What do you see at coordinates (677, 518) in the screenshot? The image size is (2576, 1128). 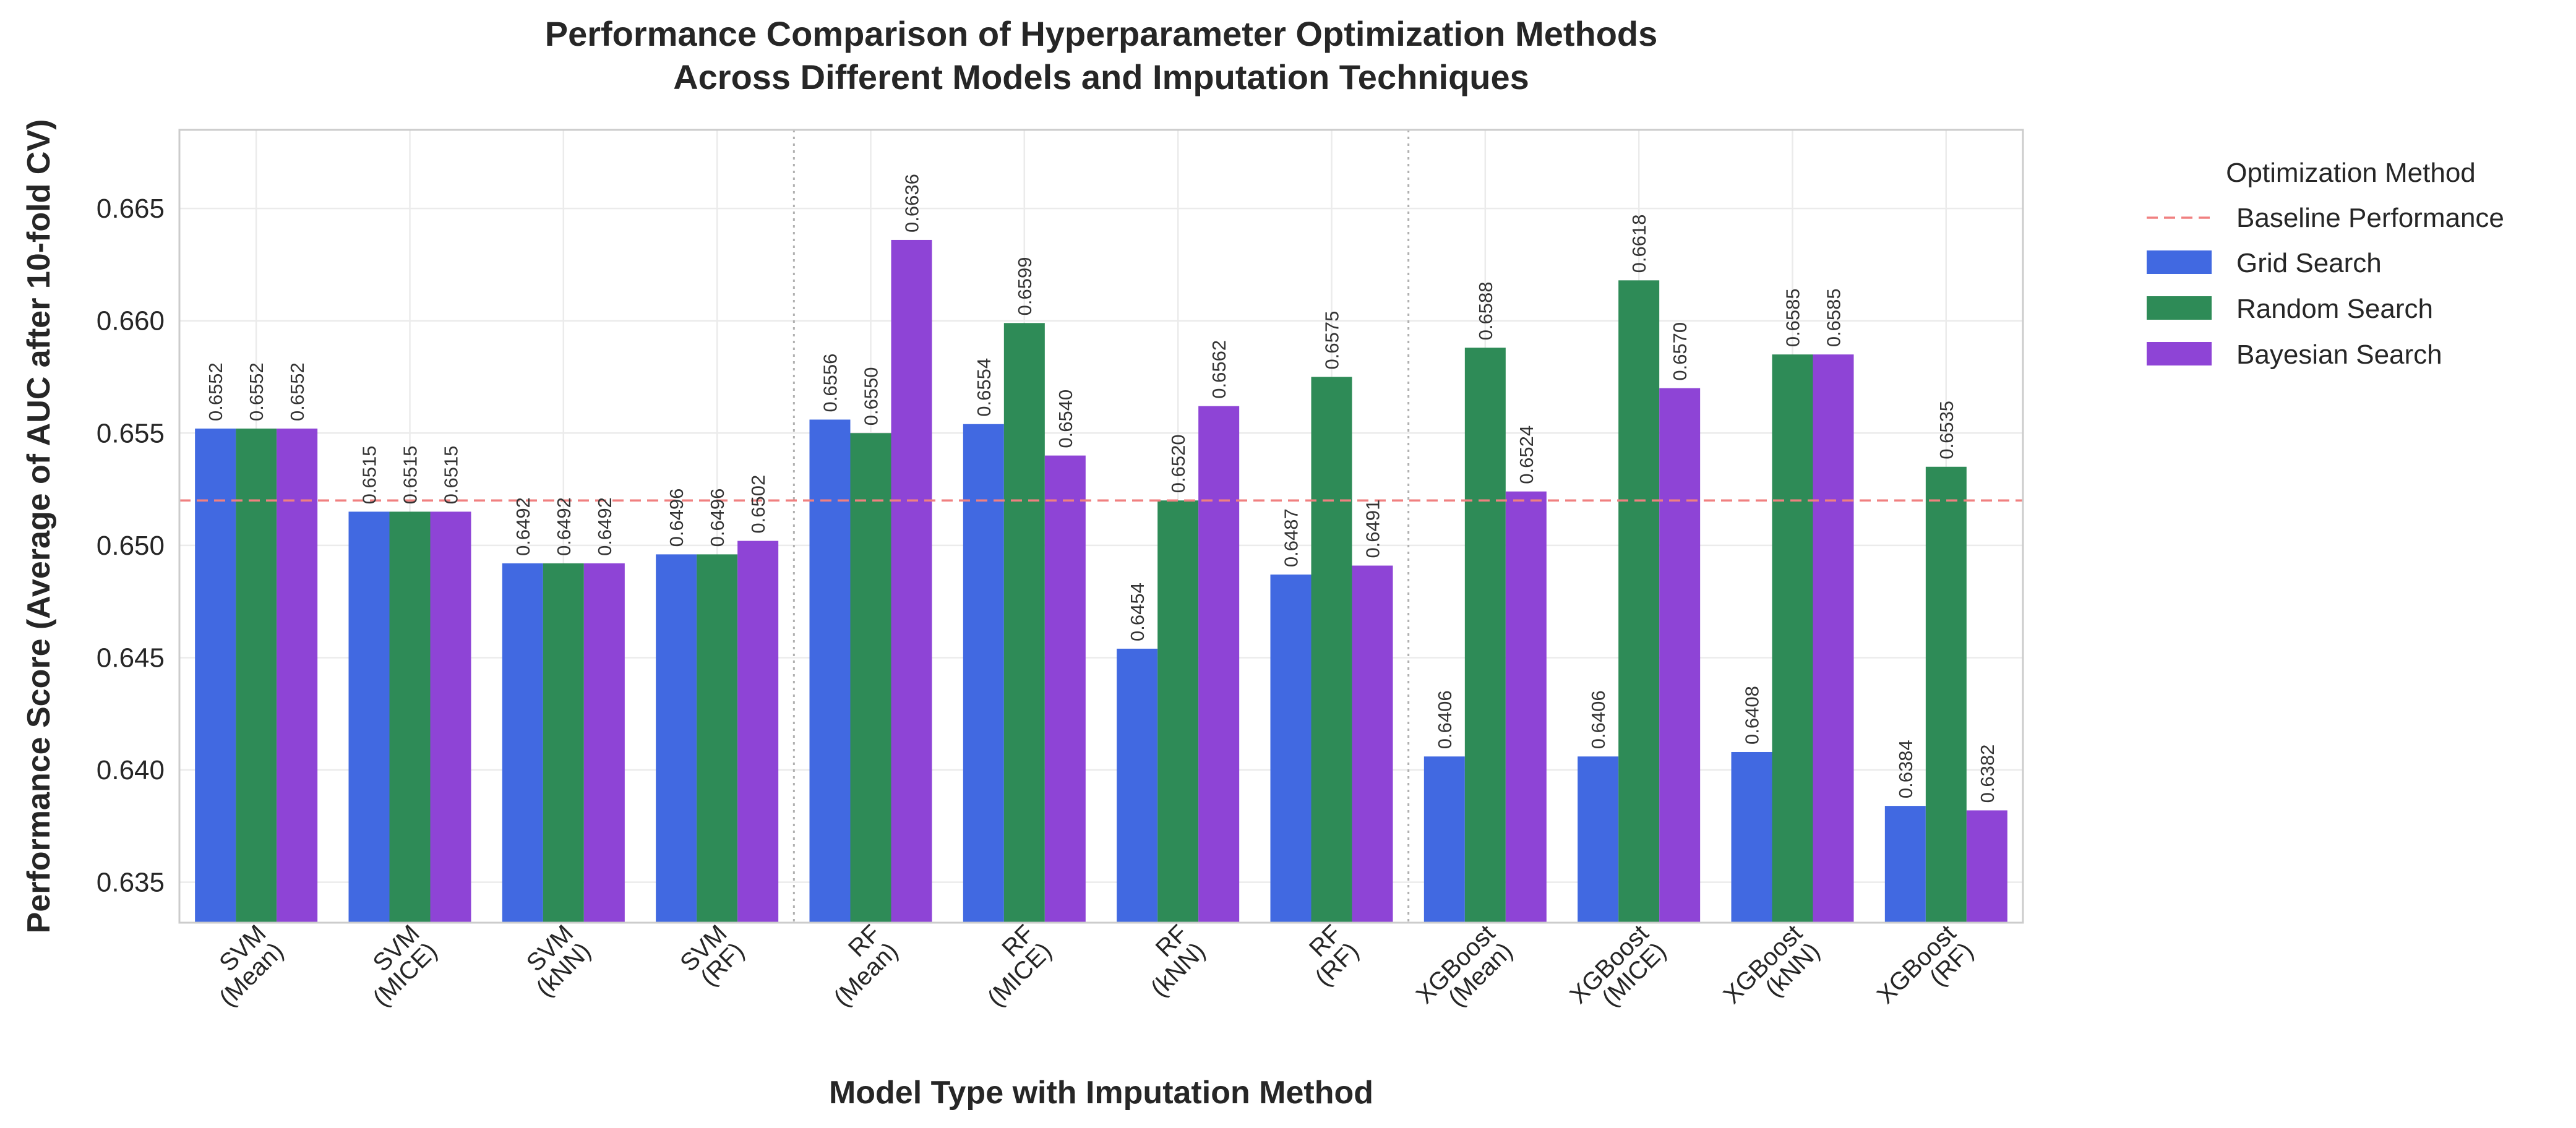 I see `value-label-grid-search: 0.6496` at bounding box center [677, 518].